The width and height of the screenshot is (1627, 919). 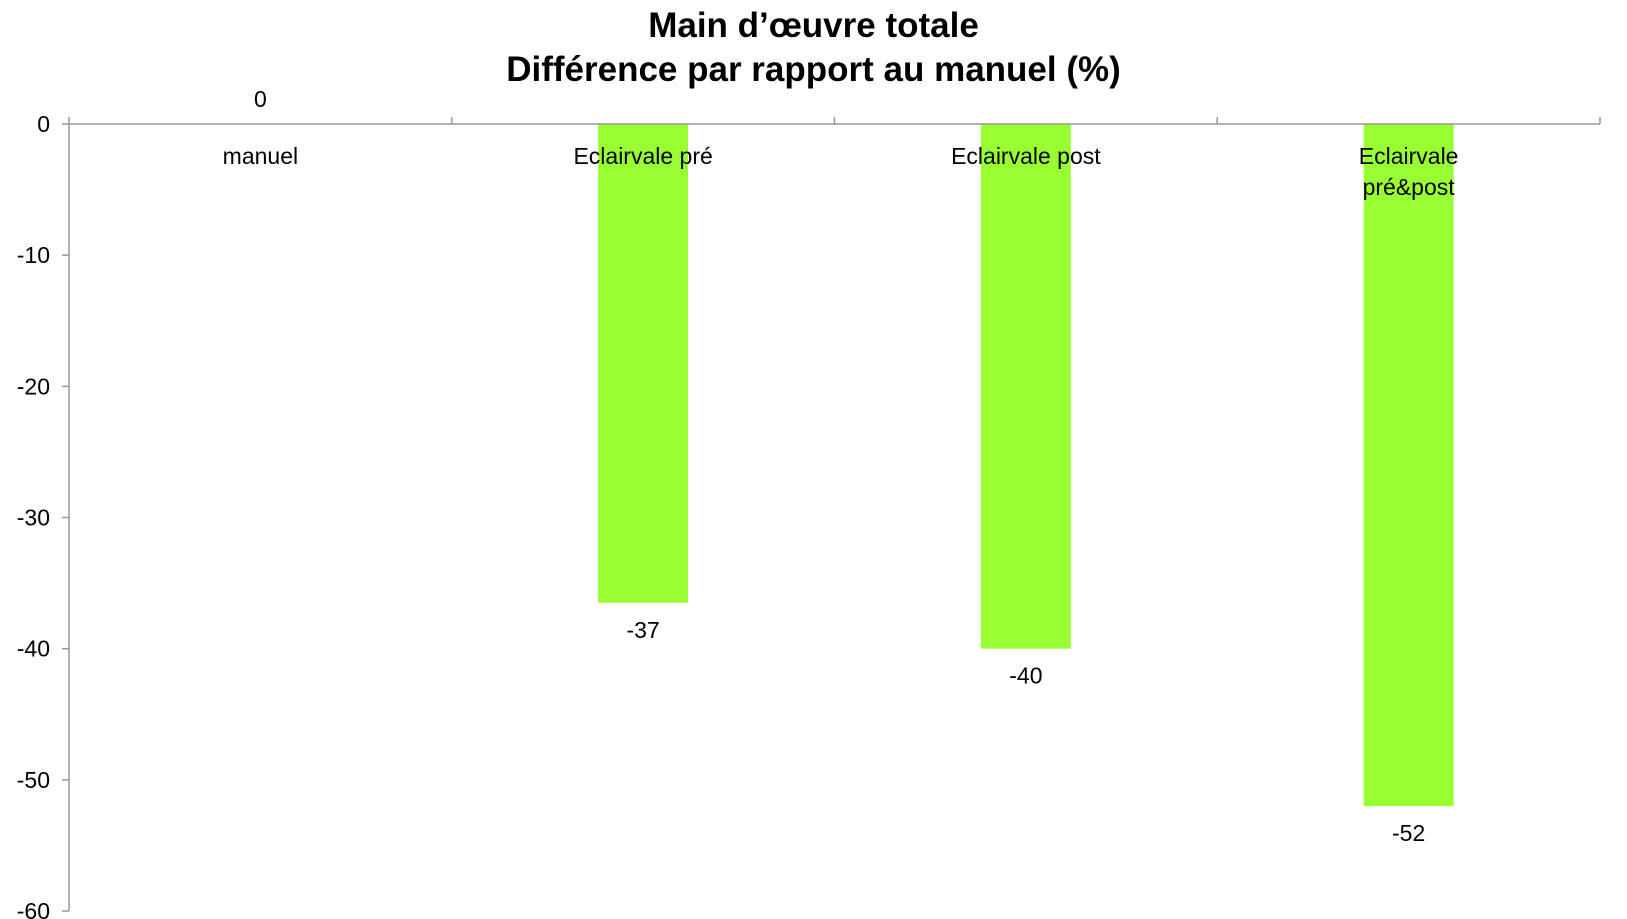 I want to click on category-label-eclairvale-post: Eclairvale post, so click(x=1026, y=156).